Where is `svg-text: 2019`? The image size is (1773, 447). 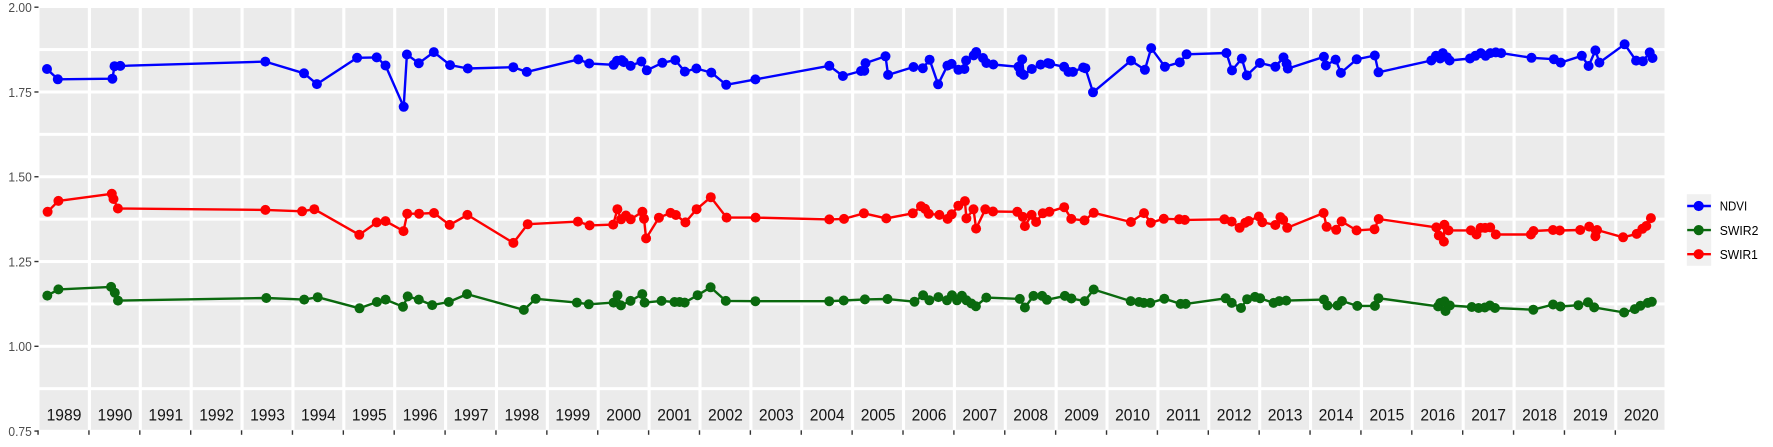 svg-text: 2019 is located at coordinates (1590, 414).